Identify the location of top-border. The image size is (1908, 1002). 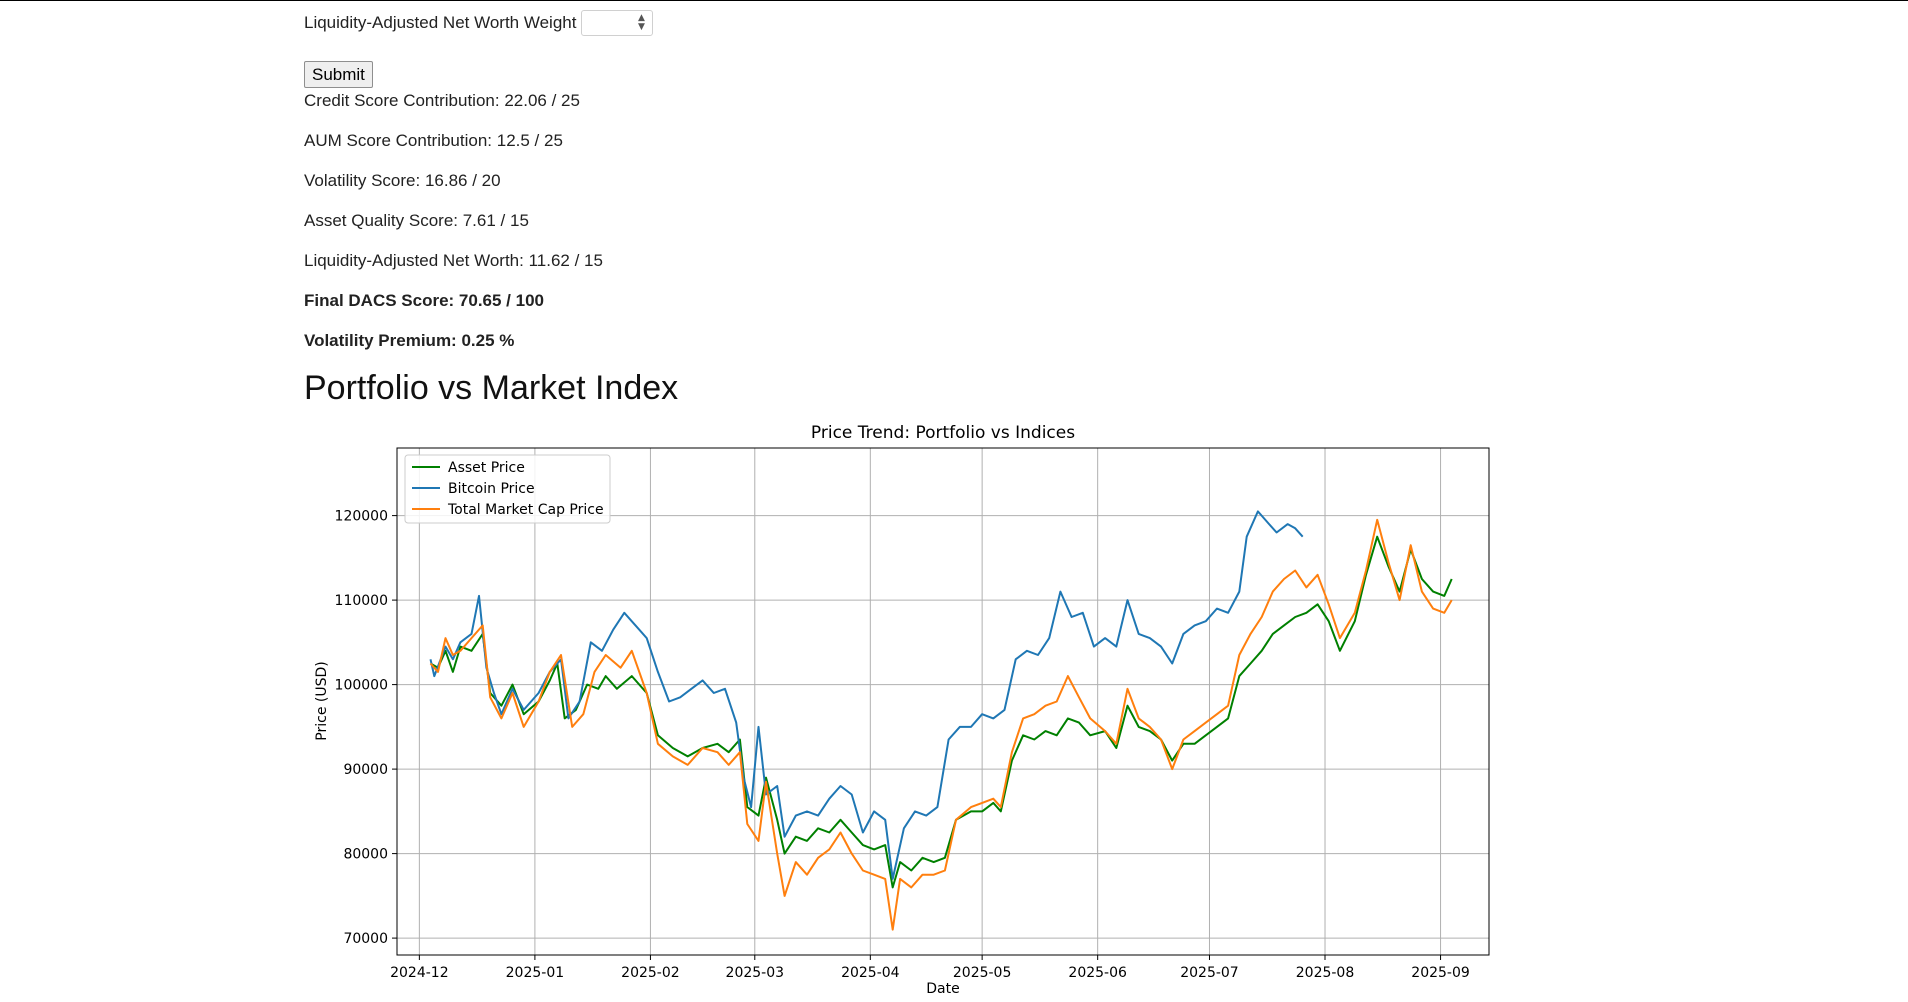
(954, 0).